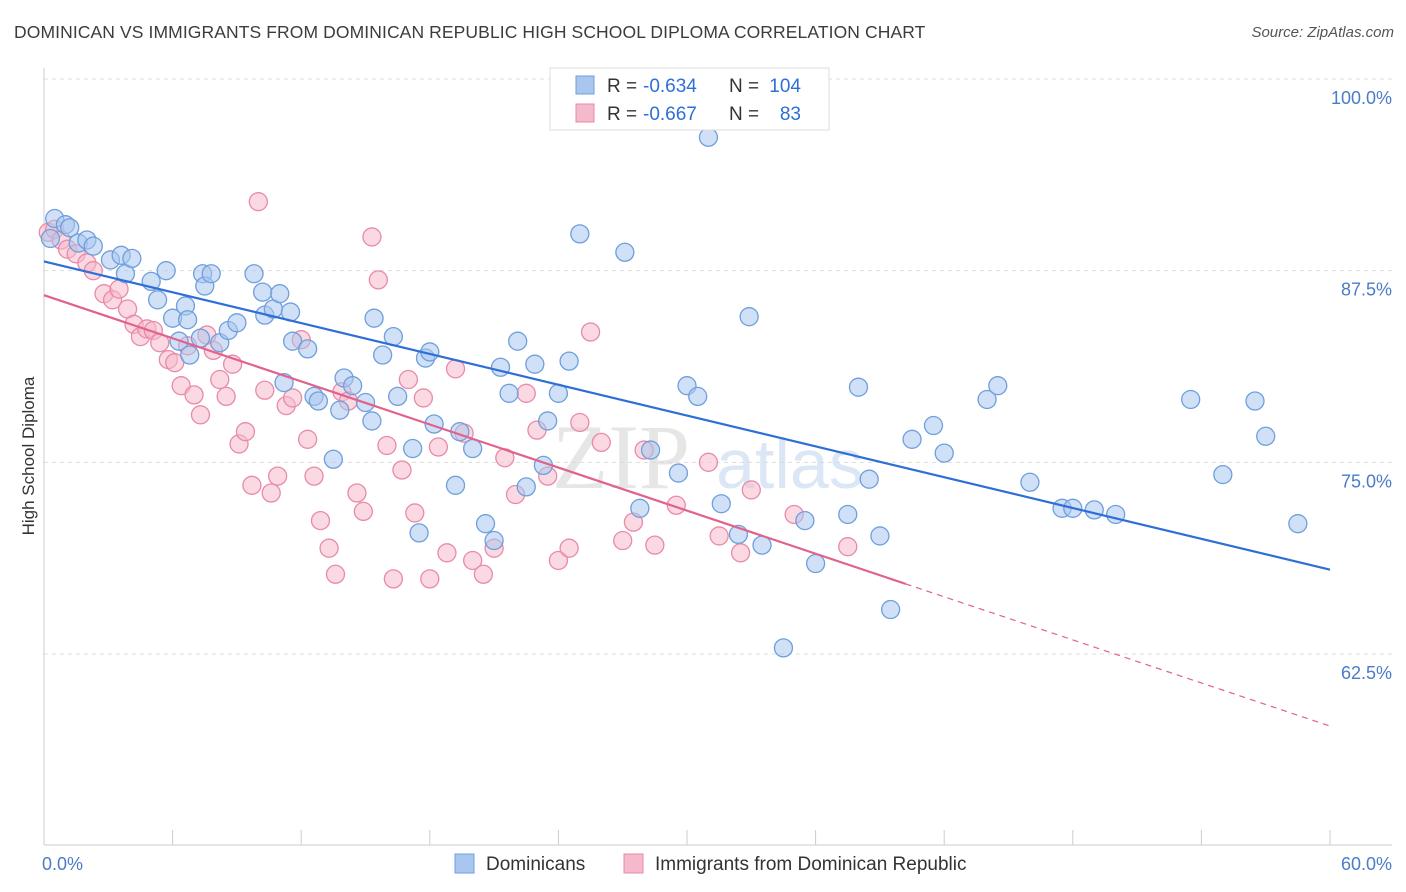 The image size is (1406, 892). I want to click on y-tick-label: 62.5%, so click(1366, 673).